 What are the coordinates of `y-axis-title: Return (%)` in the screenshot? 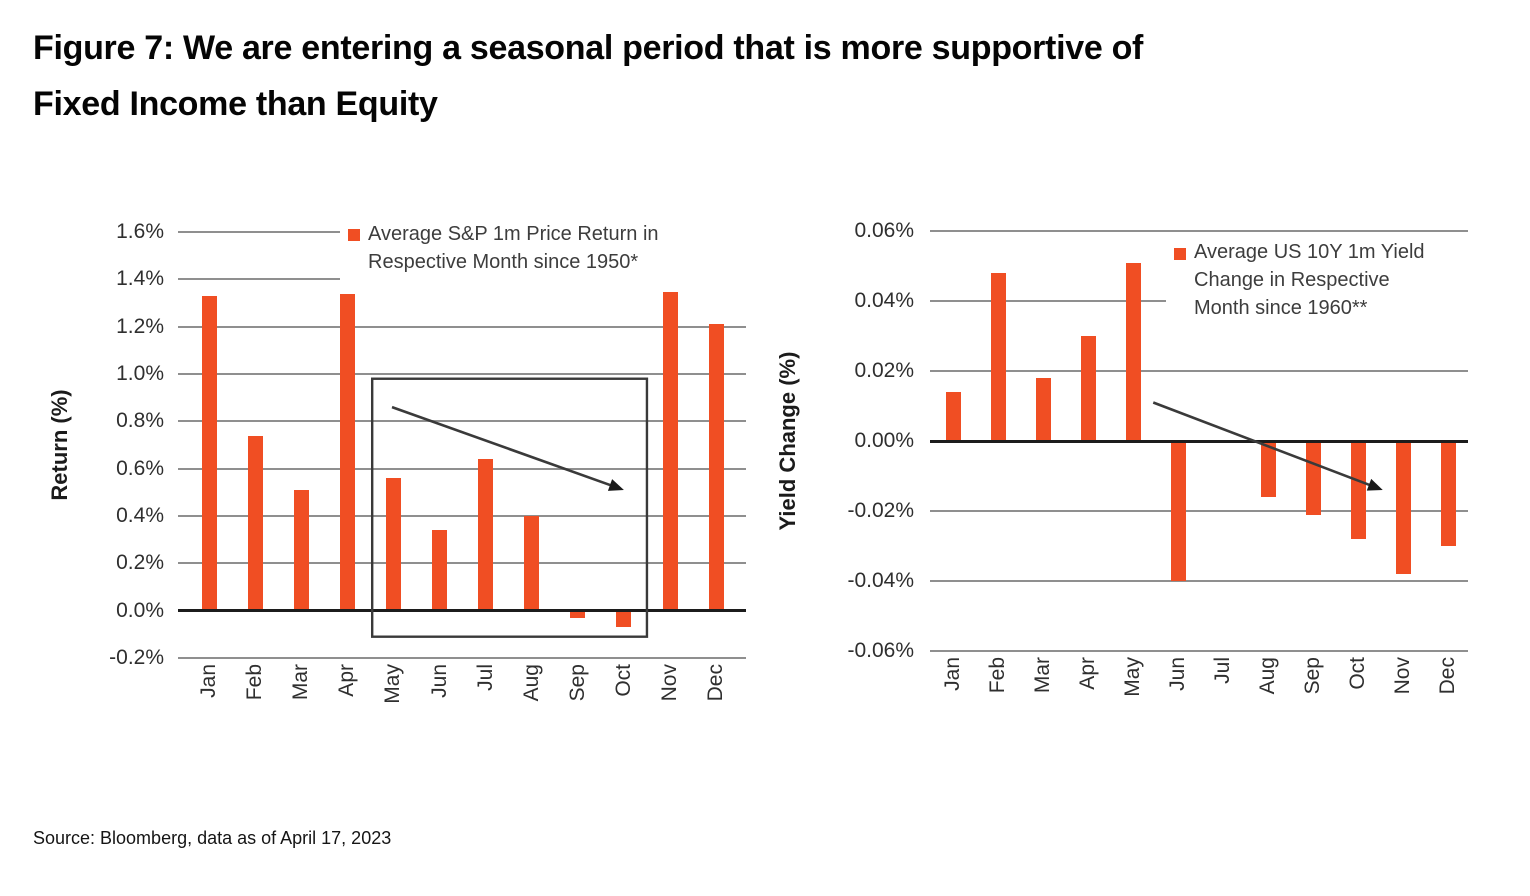 It's located at (59, 445).